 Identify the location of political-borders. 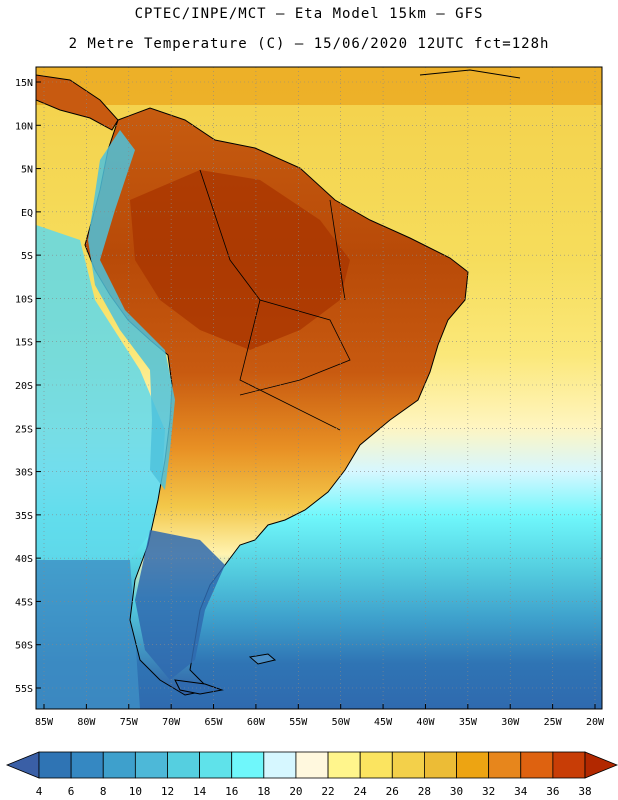
(275, 300).